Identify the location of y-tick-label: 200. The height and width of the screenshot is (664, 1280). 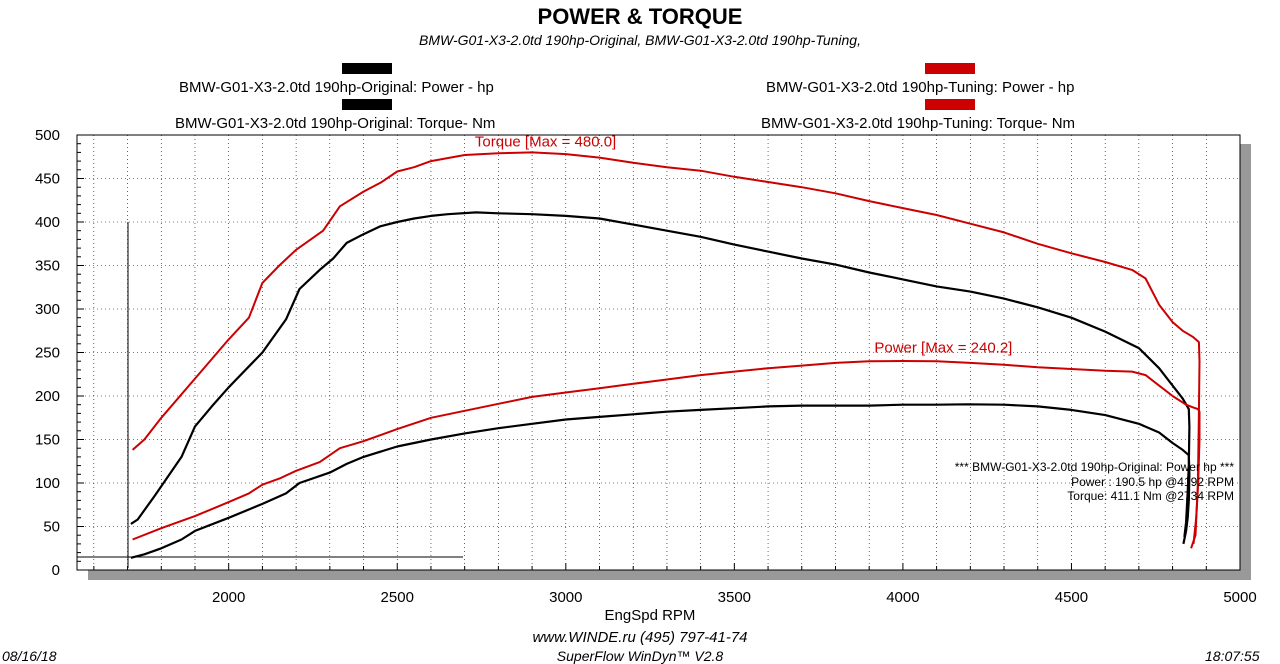
(47, 396).